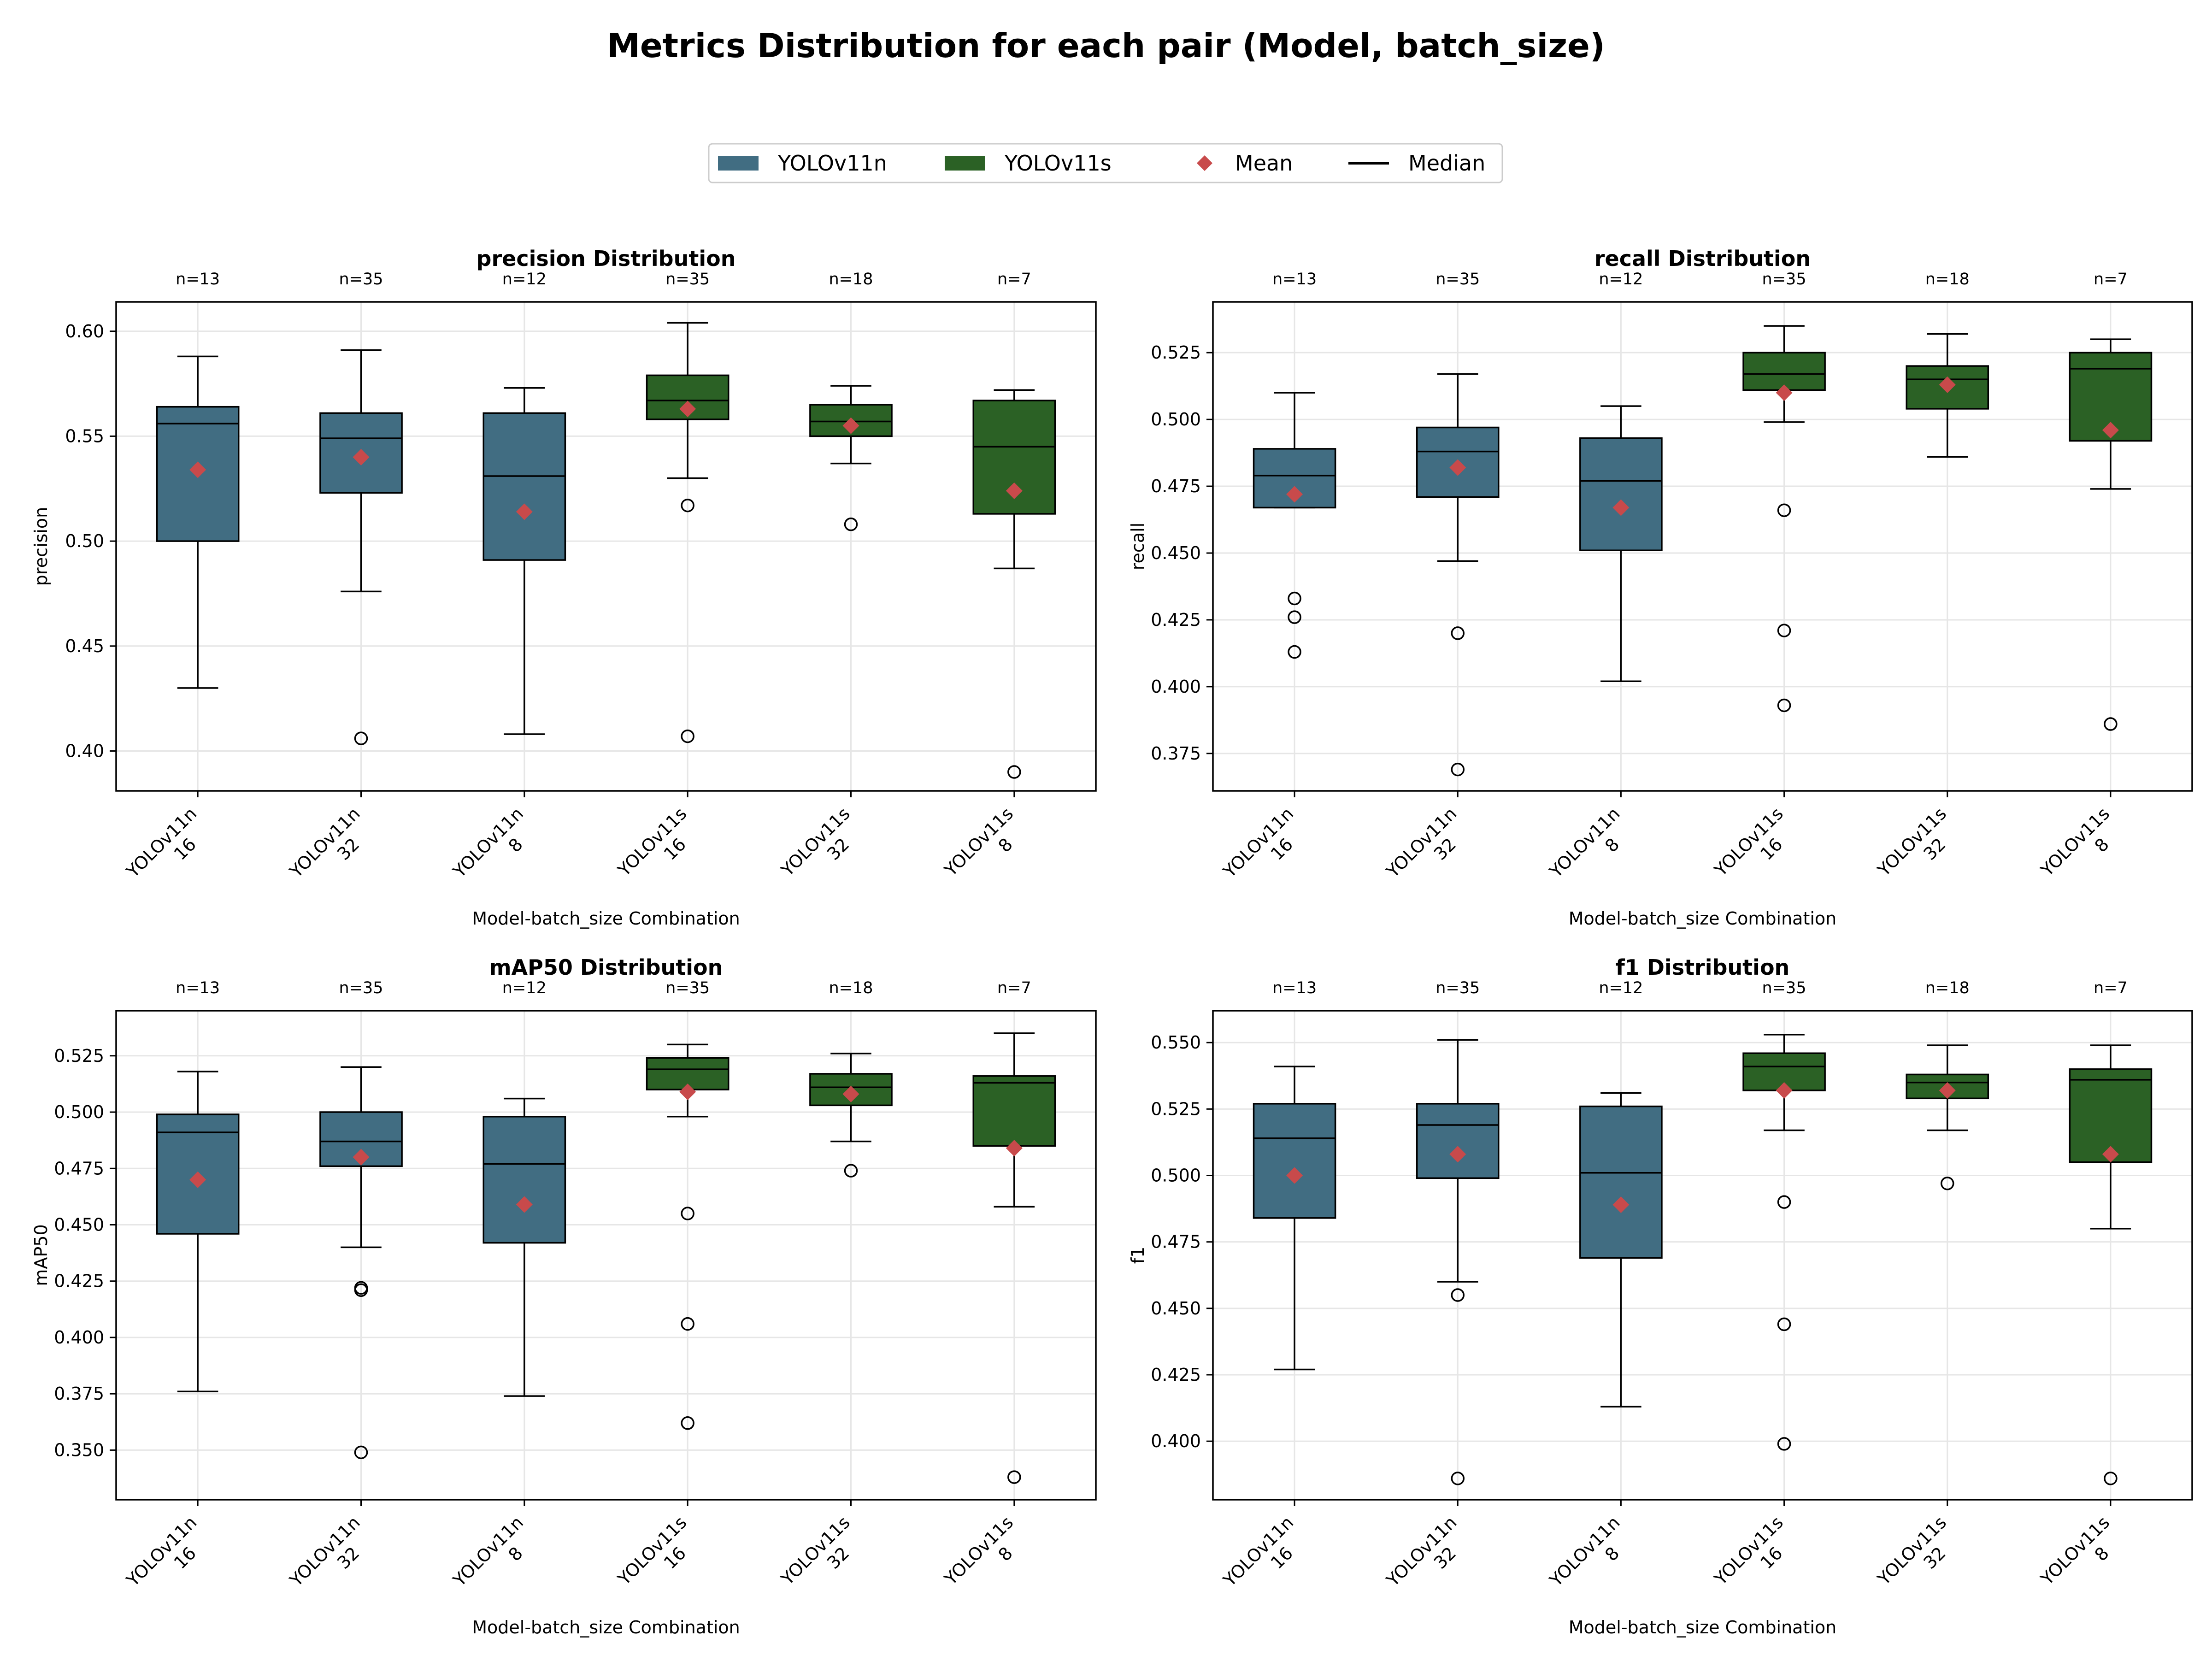 The width and height of the screenshot is (2212, 1661). Describe the element at coordinates (832, 163) in the screenshot. I see `legend-label: YOLOv11n` at that location.